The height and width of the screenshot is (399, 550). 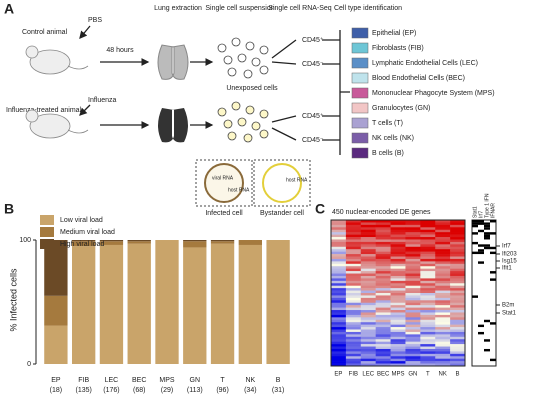 I want to click on panel-label: C, so click(x=320, y=209).